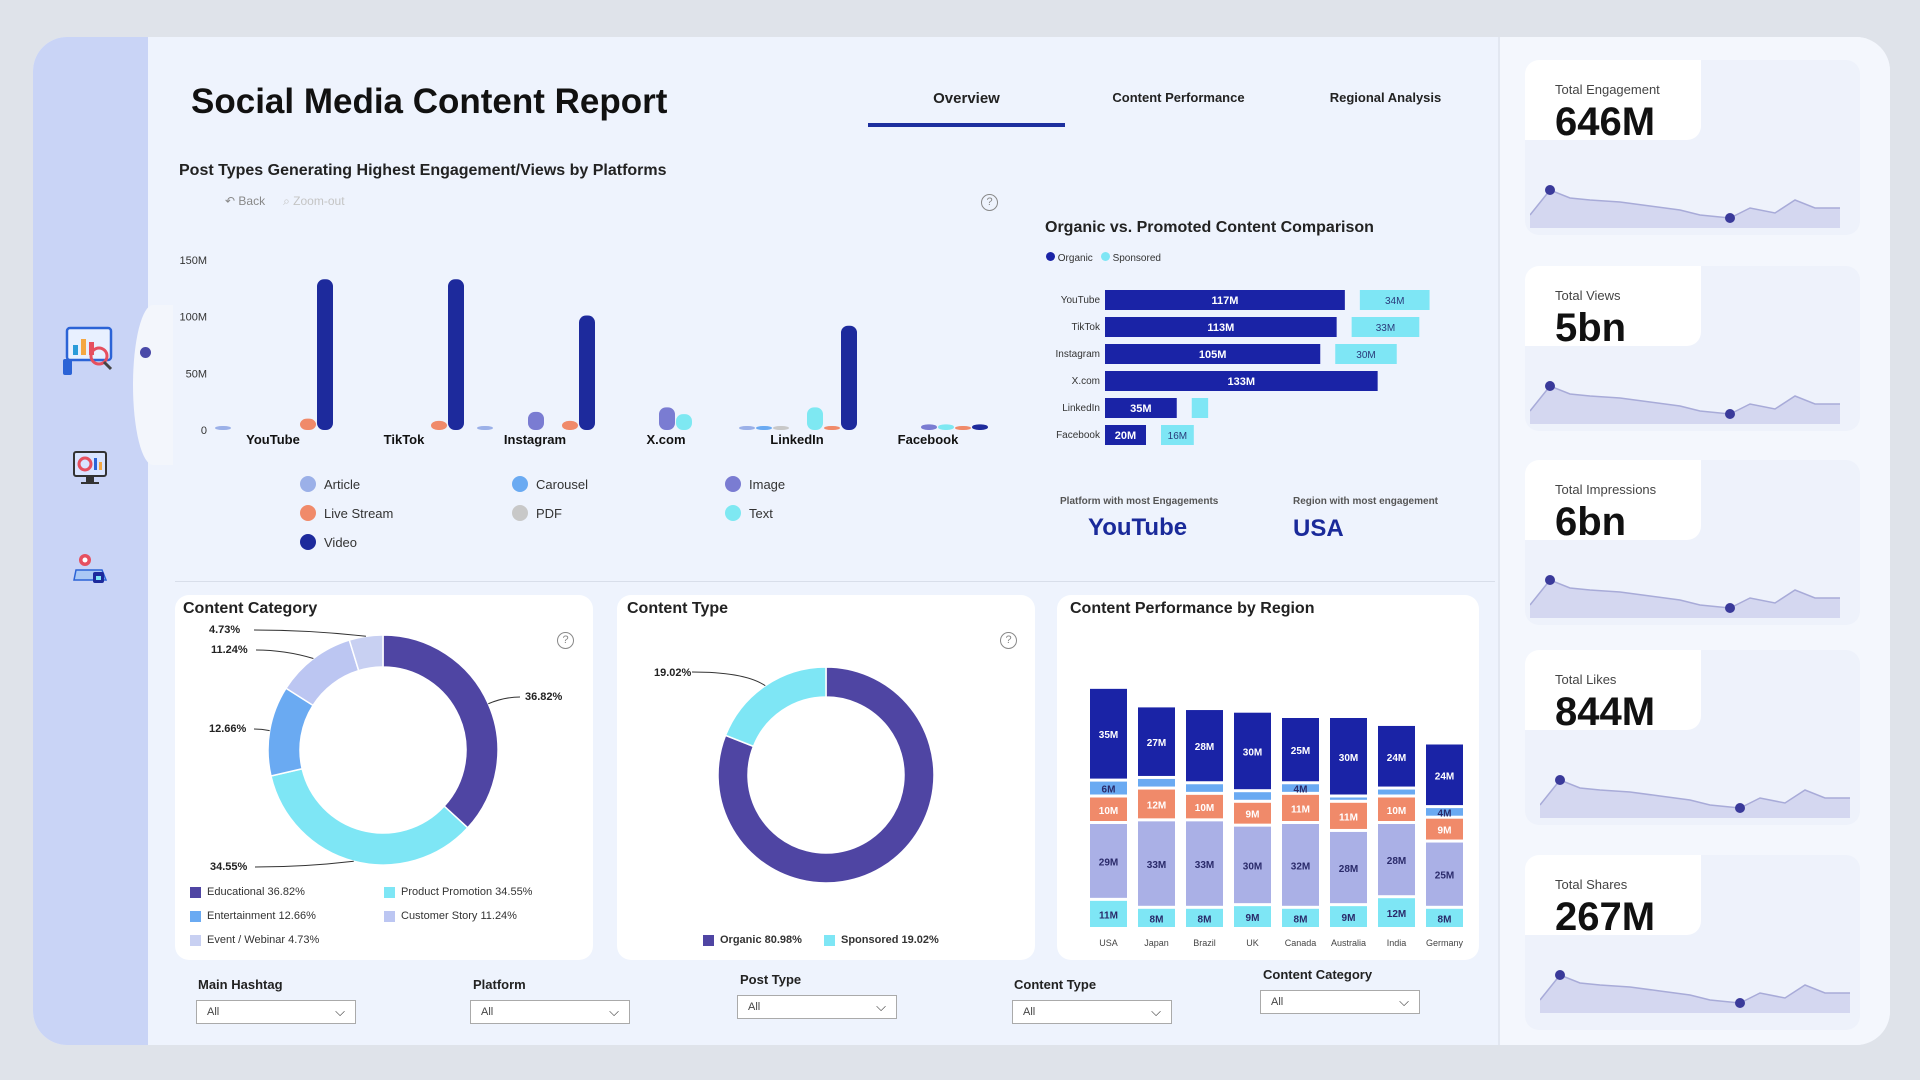 The height and width of the screenshot is (1080, 1920). Describe the element at coordinates (755, 484) in the screenshot. I see `legend-image: Image` at that location.